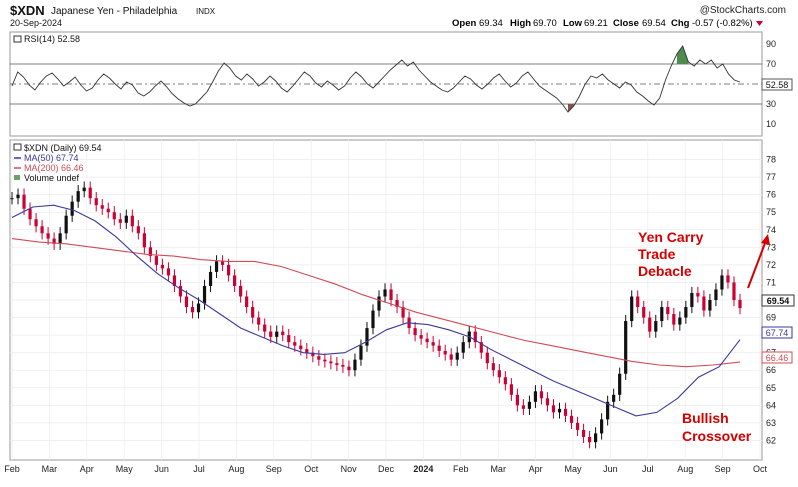  Describe the element at coordinates (573, 469) in the screenshot. I see `x-tick-label: May` at that location.